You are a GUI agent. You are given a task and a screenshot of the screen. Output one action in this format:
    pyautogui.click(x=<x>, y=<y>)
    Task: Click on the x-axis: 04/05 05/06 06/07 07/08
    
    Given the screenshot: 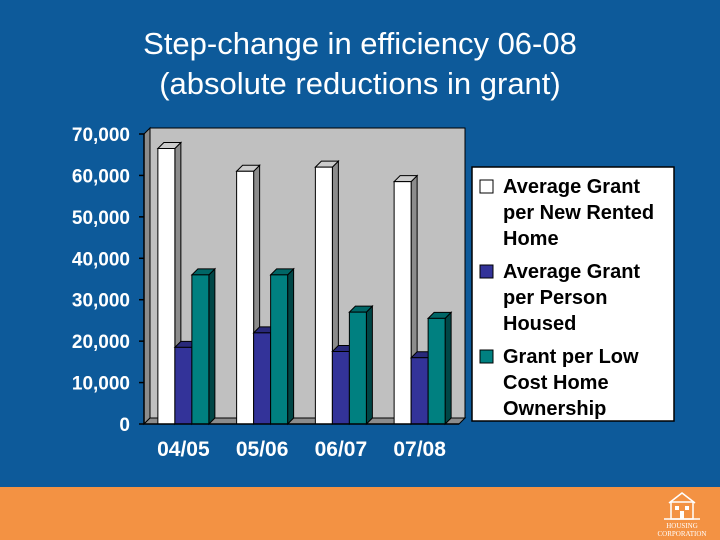 What is the action you would take?
    pyautogui.click(x=301, y=442)
    